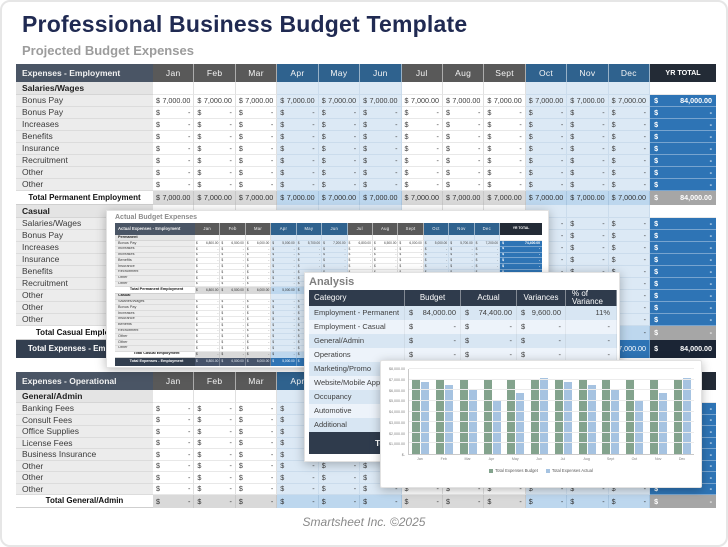 This screenshot has width=728, height=547. What do you see at coordinates (591, 341) in the screenshot?
I see `analysis-pct-cell: -` at bounding box center [591, 341].